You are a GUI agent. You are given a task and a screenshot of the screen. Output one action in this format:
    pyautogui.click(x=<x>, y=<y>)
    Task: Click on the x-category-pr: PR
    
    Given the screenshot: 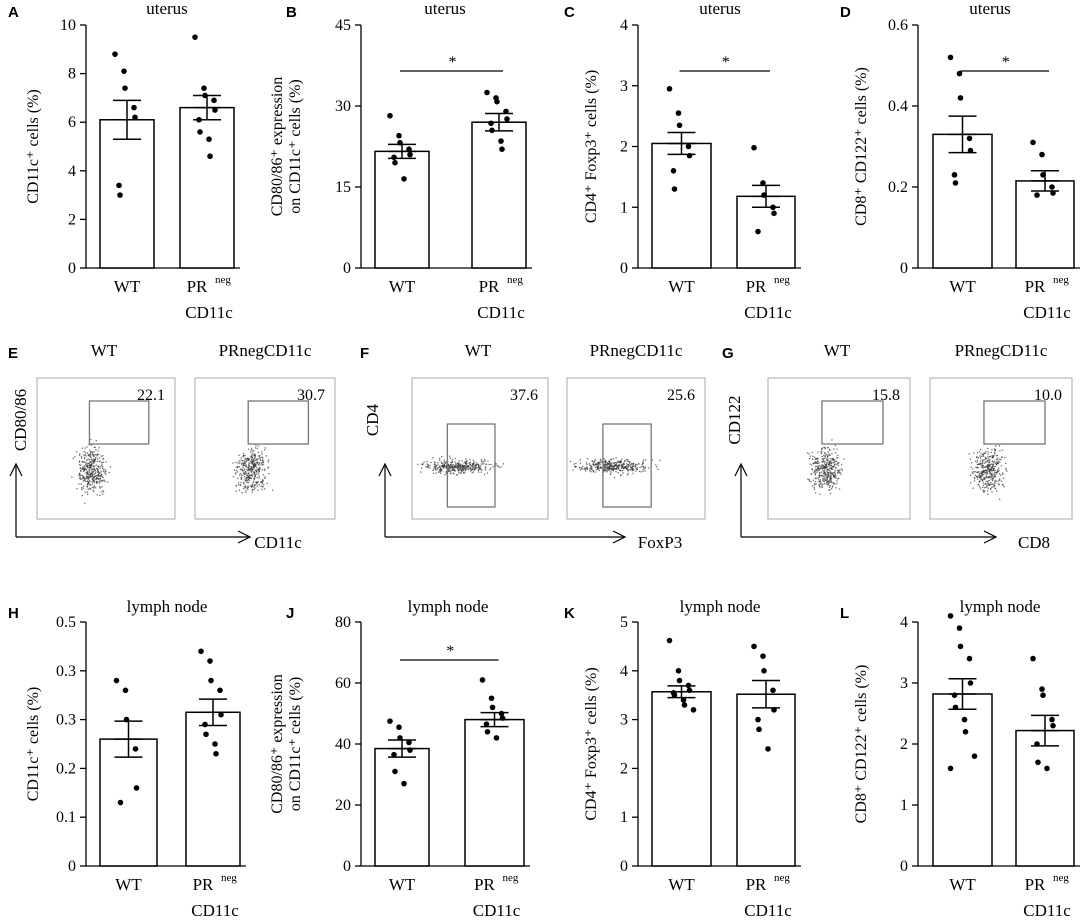 What is the action you would take?
    pyautogui.click(x=489, y=286)
    